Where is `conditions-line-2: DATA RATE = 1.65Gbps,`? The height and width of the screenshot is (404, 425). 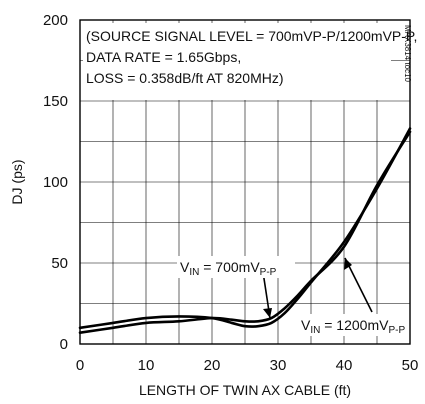
conditions-line-2: DATA RATE = 1.65Gbps, is located at coordinates (163, 57).